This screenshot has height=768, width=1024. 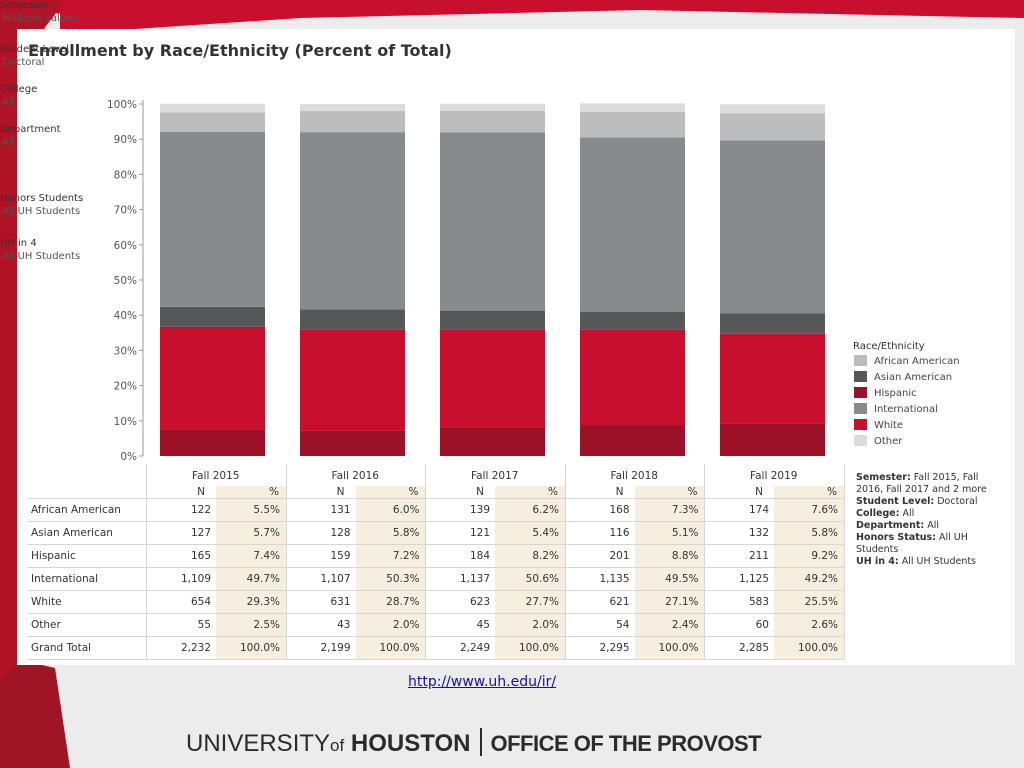 I want to click on filter-department: Department All, so click(x=30, y=136).